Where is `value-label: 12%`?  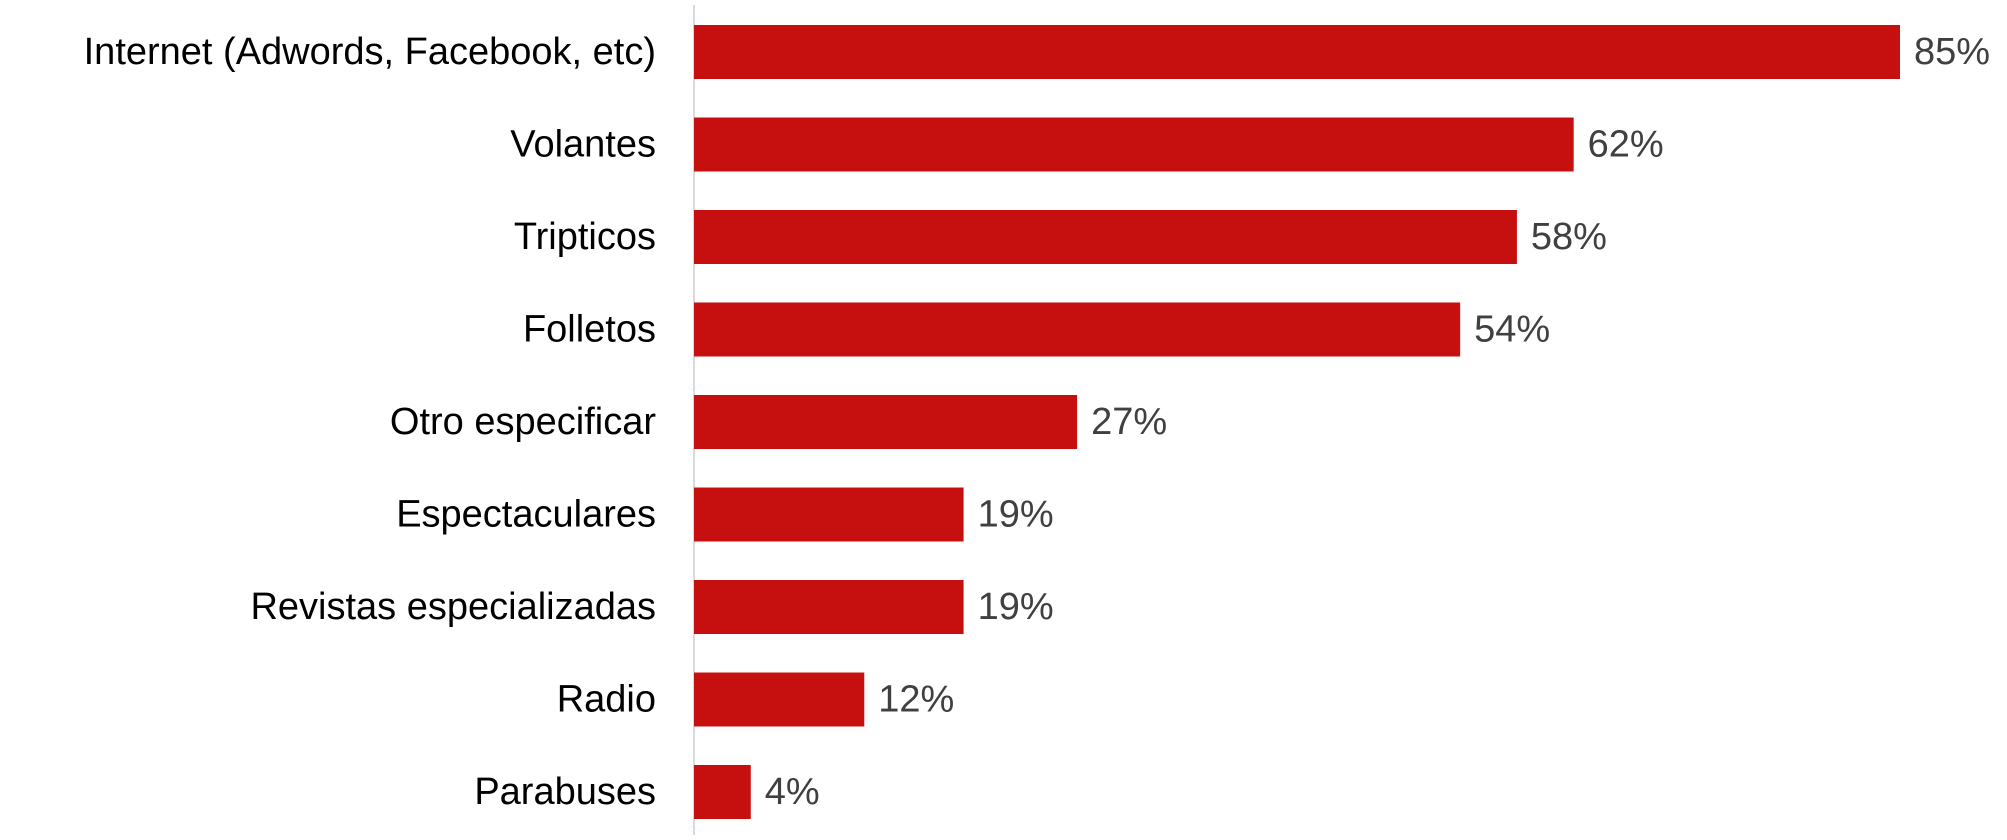 value-label: 12% is located at coordinates (916, 700).